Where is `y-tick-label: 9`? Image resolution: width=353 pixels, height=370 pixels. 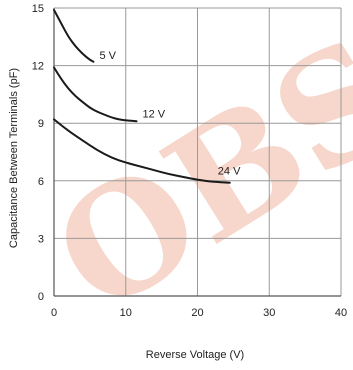
y-tick-label: 9 is located at coordinates (41, 124).